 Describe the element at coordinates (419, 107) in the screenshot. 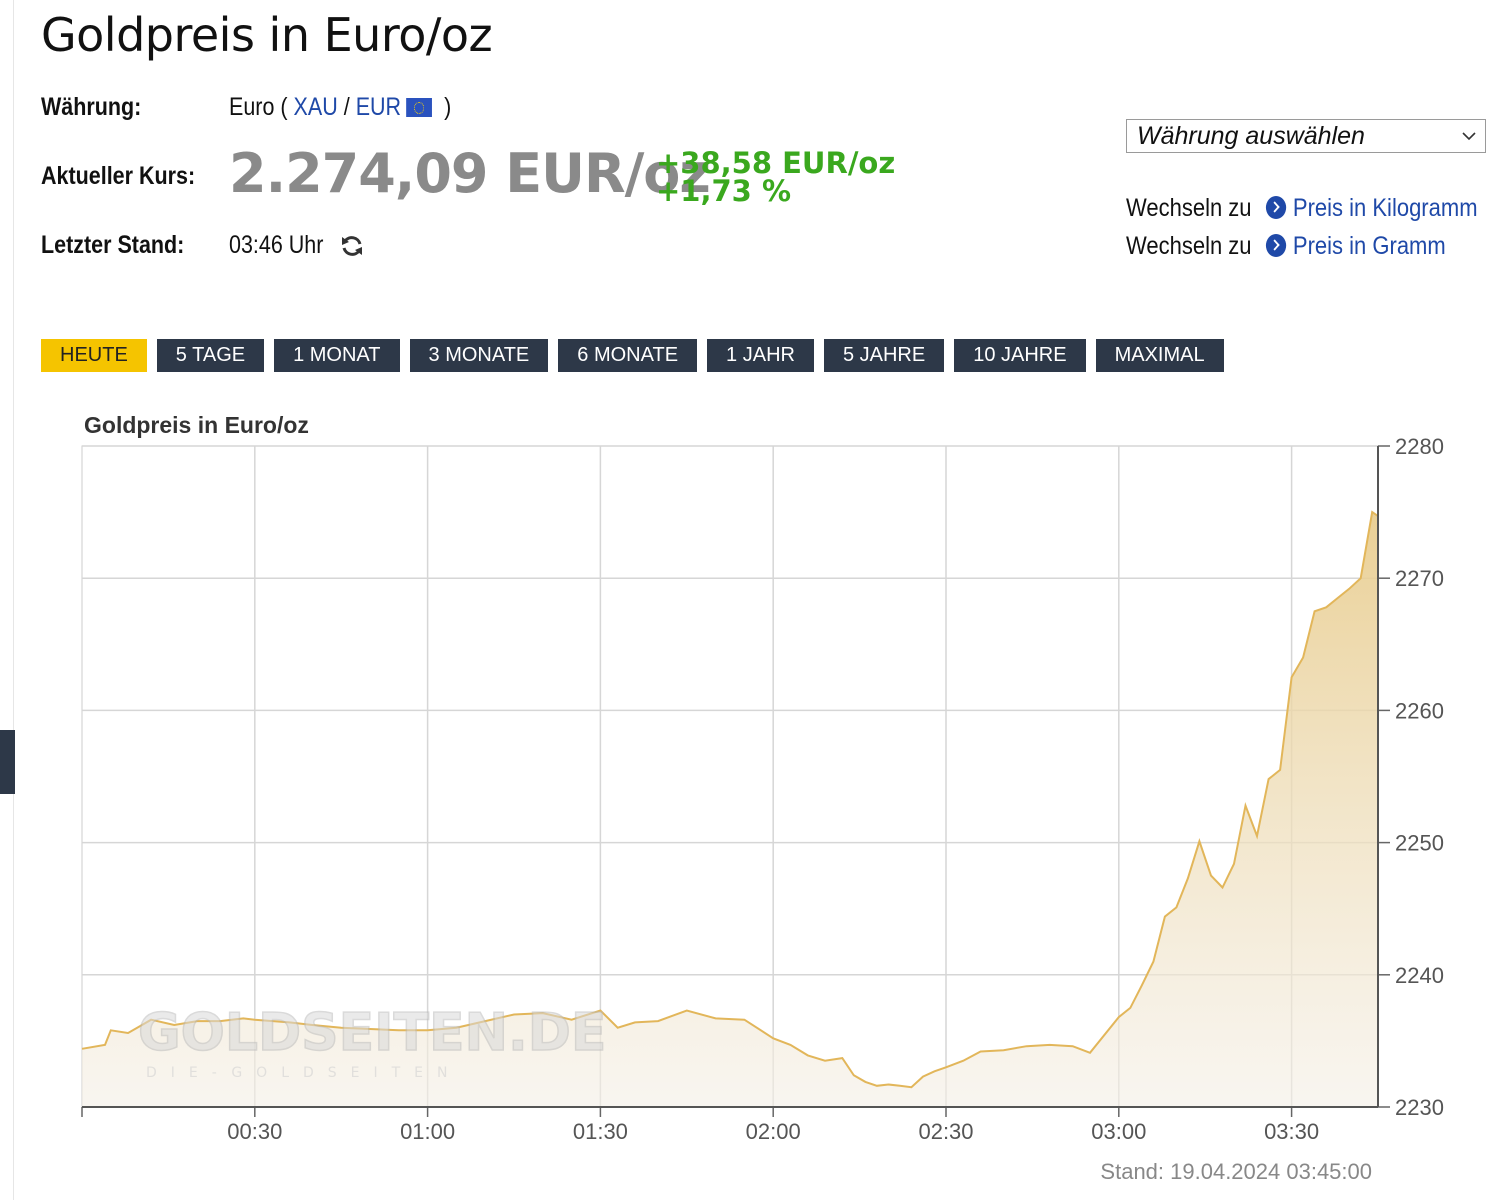

I see `eu-flag-icon` at that location.